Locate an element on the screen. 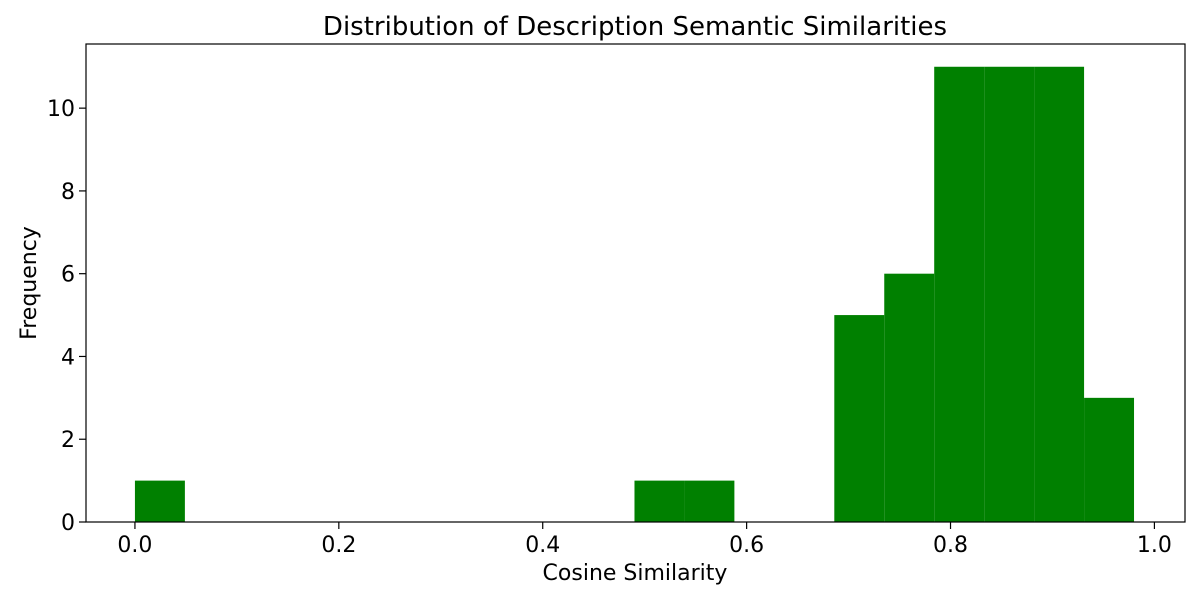 This screenshot has width=1200, height=600. x-tick-label: 0.8 is located at coordinates (950, 545).